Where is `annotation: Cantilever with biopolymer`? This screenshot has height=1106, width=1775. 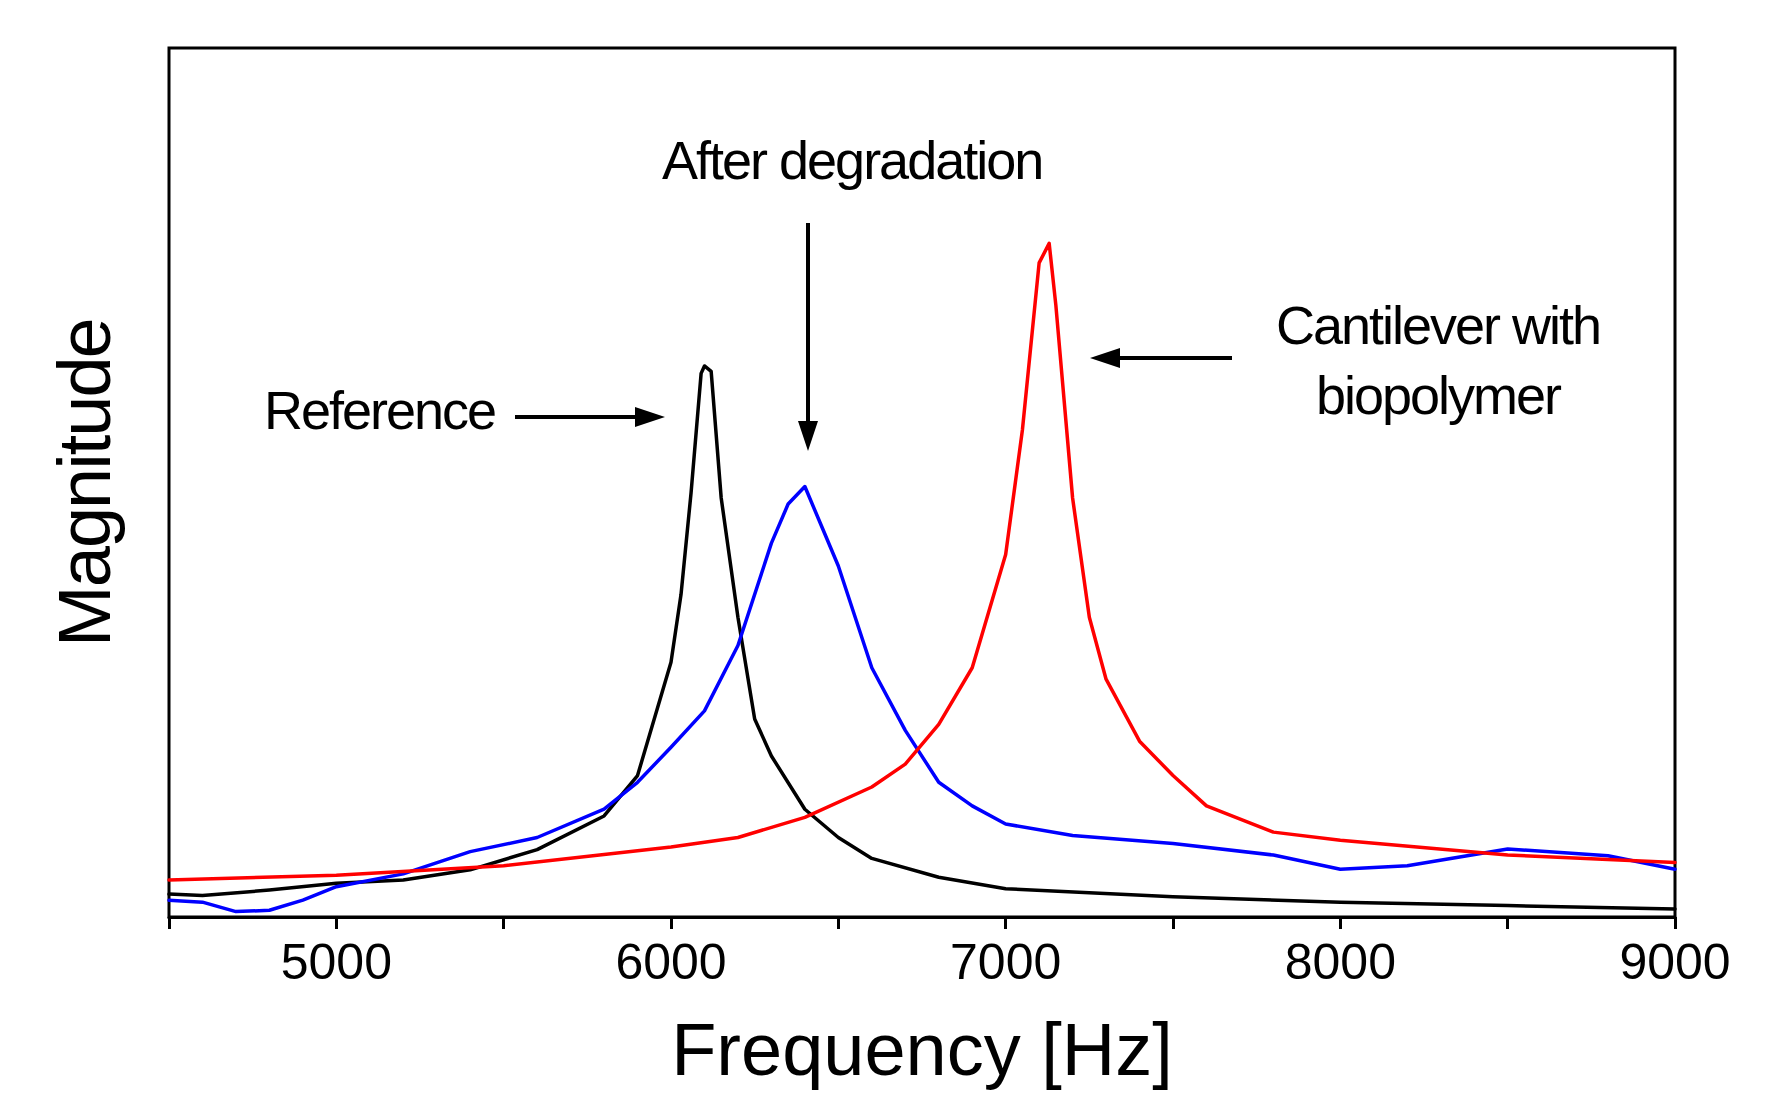 annotation: Cantilever with biopolymer is located at coordinates (1438, 361).